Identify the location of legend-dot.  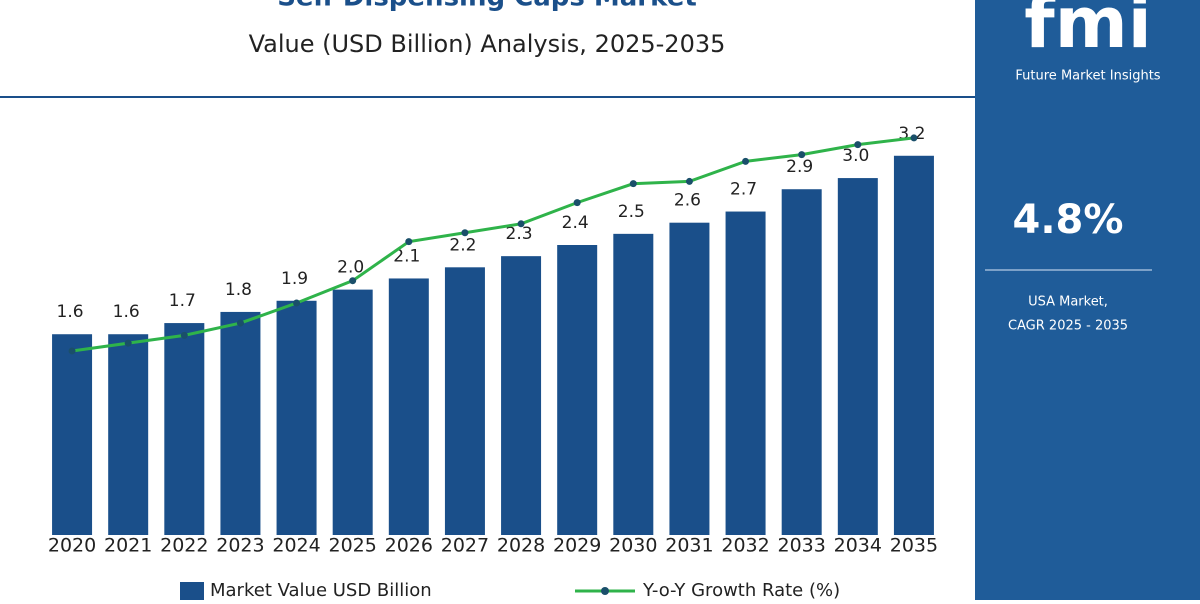
(605, 591).